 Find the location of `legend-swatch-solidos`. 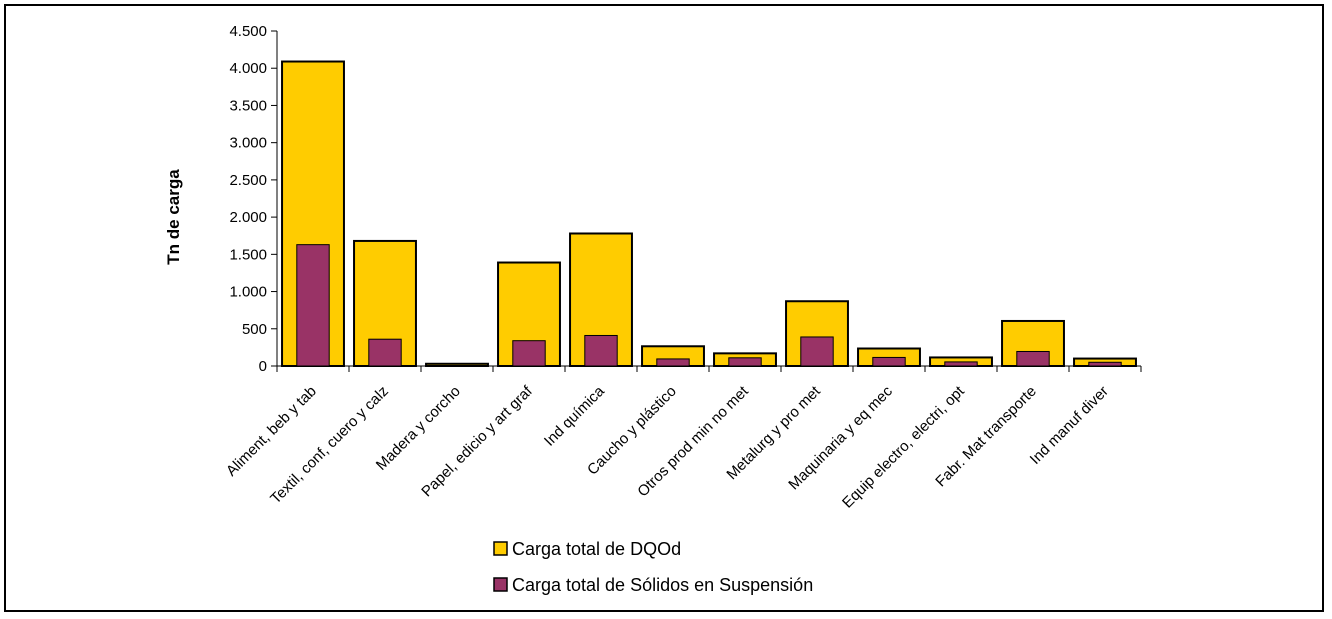

legend-swatch-solidos is located at coordinates (500, 584).